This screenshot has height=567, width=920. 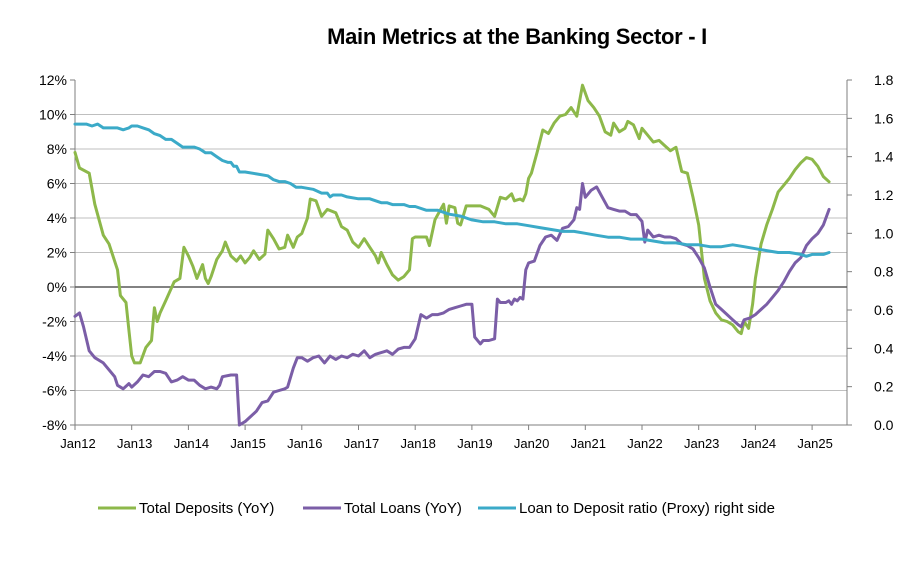 I want to click on right-tick-label: 1.8, so click(x=884, y=80).